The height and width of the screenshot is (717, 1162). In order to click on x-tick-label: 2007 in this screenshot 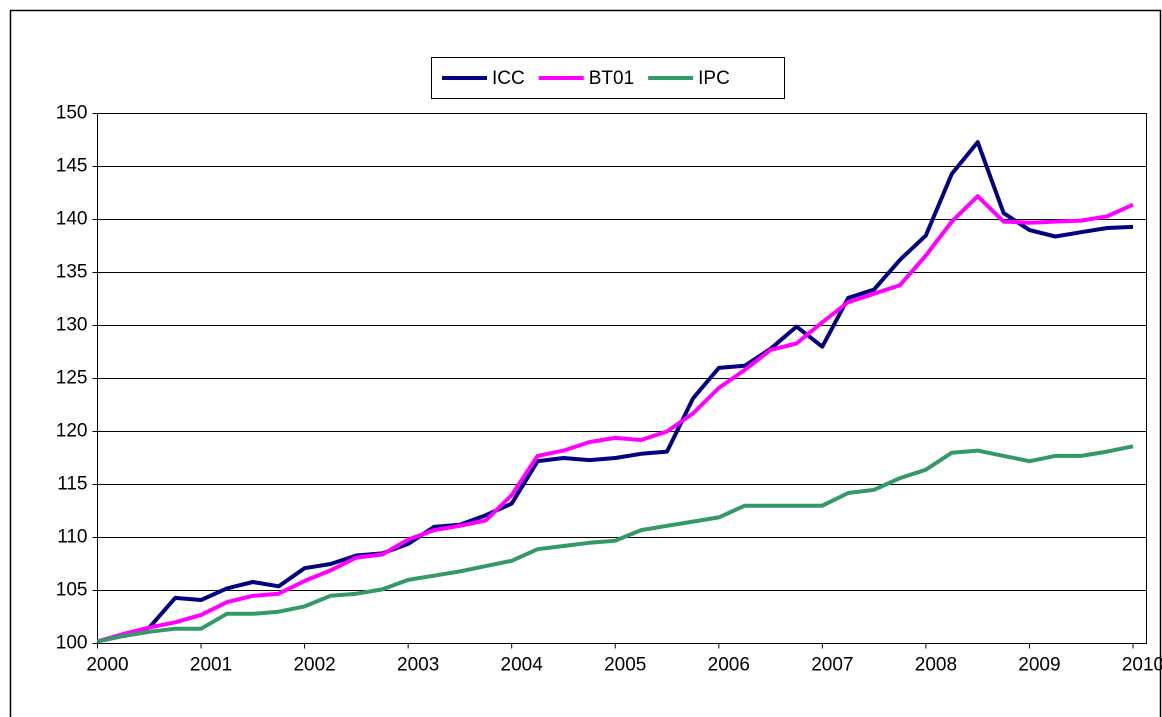, I will do `click(832, 665)`.